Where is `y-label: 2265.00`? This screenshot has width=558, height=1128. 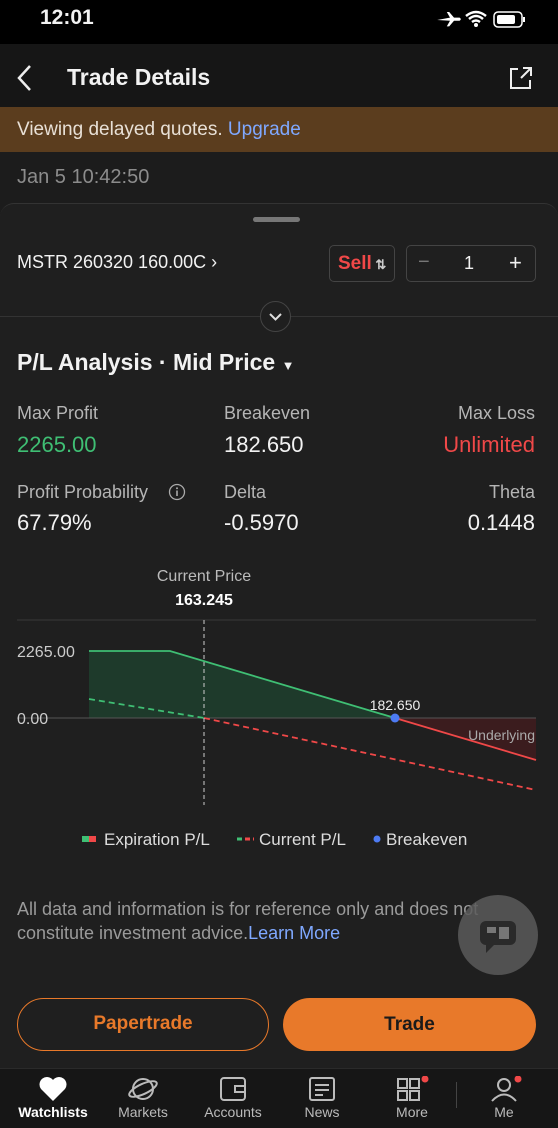
y-label: 2265.00 is located at coordinates (46, 652).